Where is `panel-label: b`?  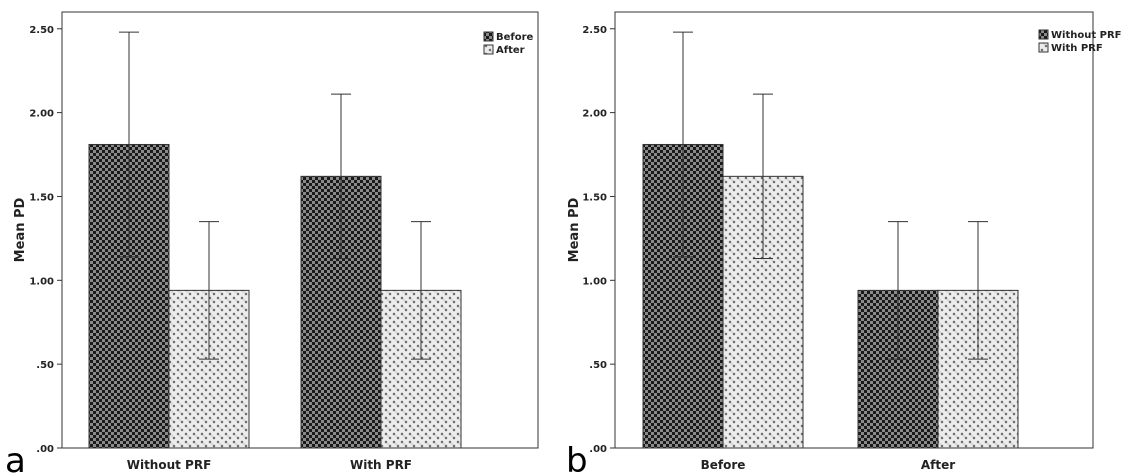
panel-label: b is located at coordinates (577, 458).